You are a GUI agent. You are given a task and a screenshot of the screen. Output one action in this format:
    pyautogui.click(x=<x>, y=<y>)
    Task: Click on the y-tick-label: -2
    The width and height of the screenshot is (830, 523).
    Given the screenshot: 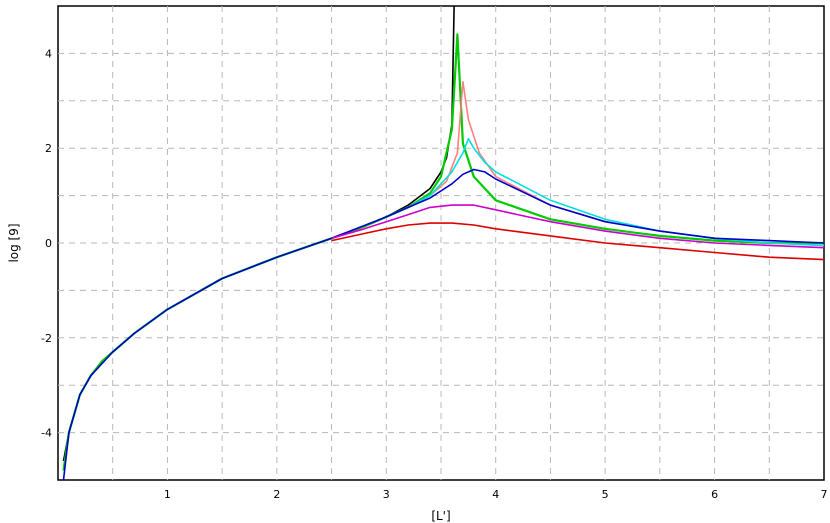 What is the action you would take?
    pyautogui.click(x=46, y=338)
    